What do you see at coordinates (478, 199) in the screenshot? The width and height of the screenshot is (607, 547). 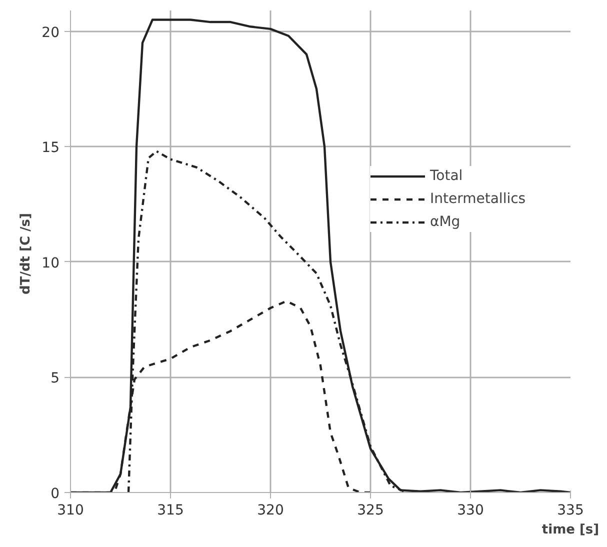 I see `legend-label: Intermetallics` at bounding box center [478, 199].